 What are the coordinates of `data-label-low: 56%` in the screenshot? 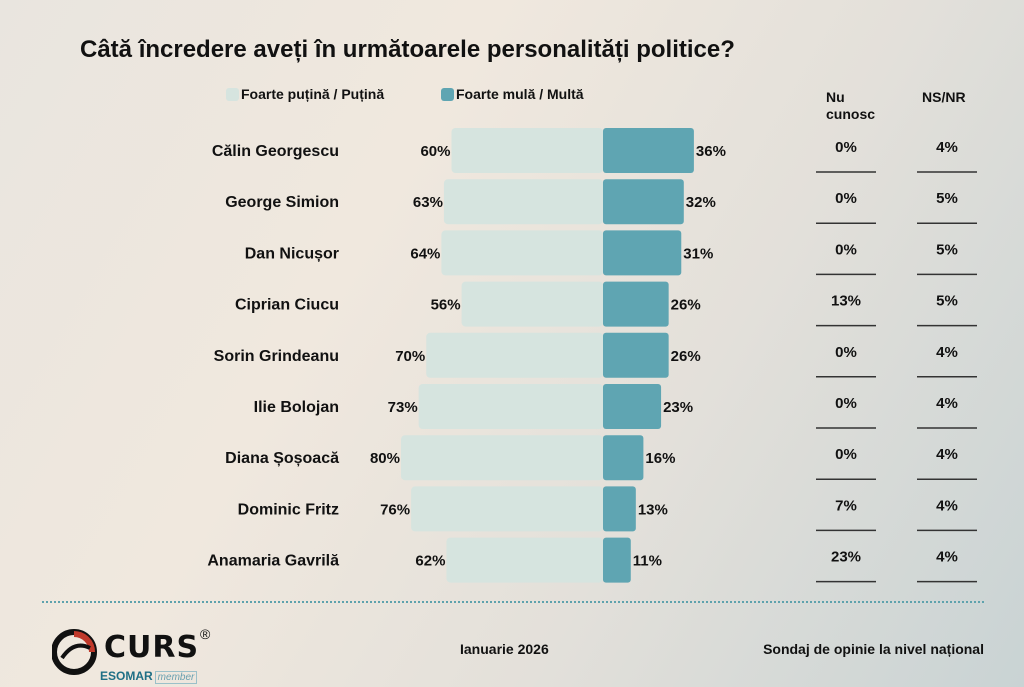 It's located at (446, 305).